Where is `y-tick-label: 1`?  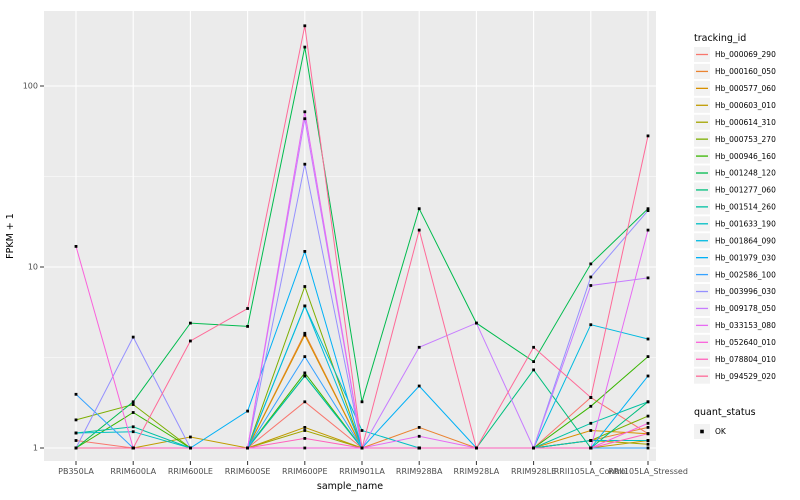 y-tick-label: 1 is located at coordinates (35, 448).